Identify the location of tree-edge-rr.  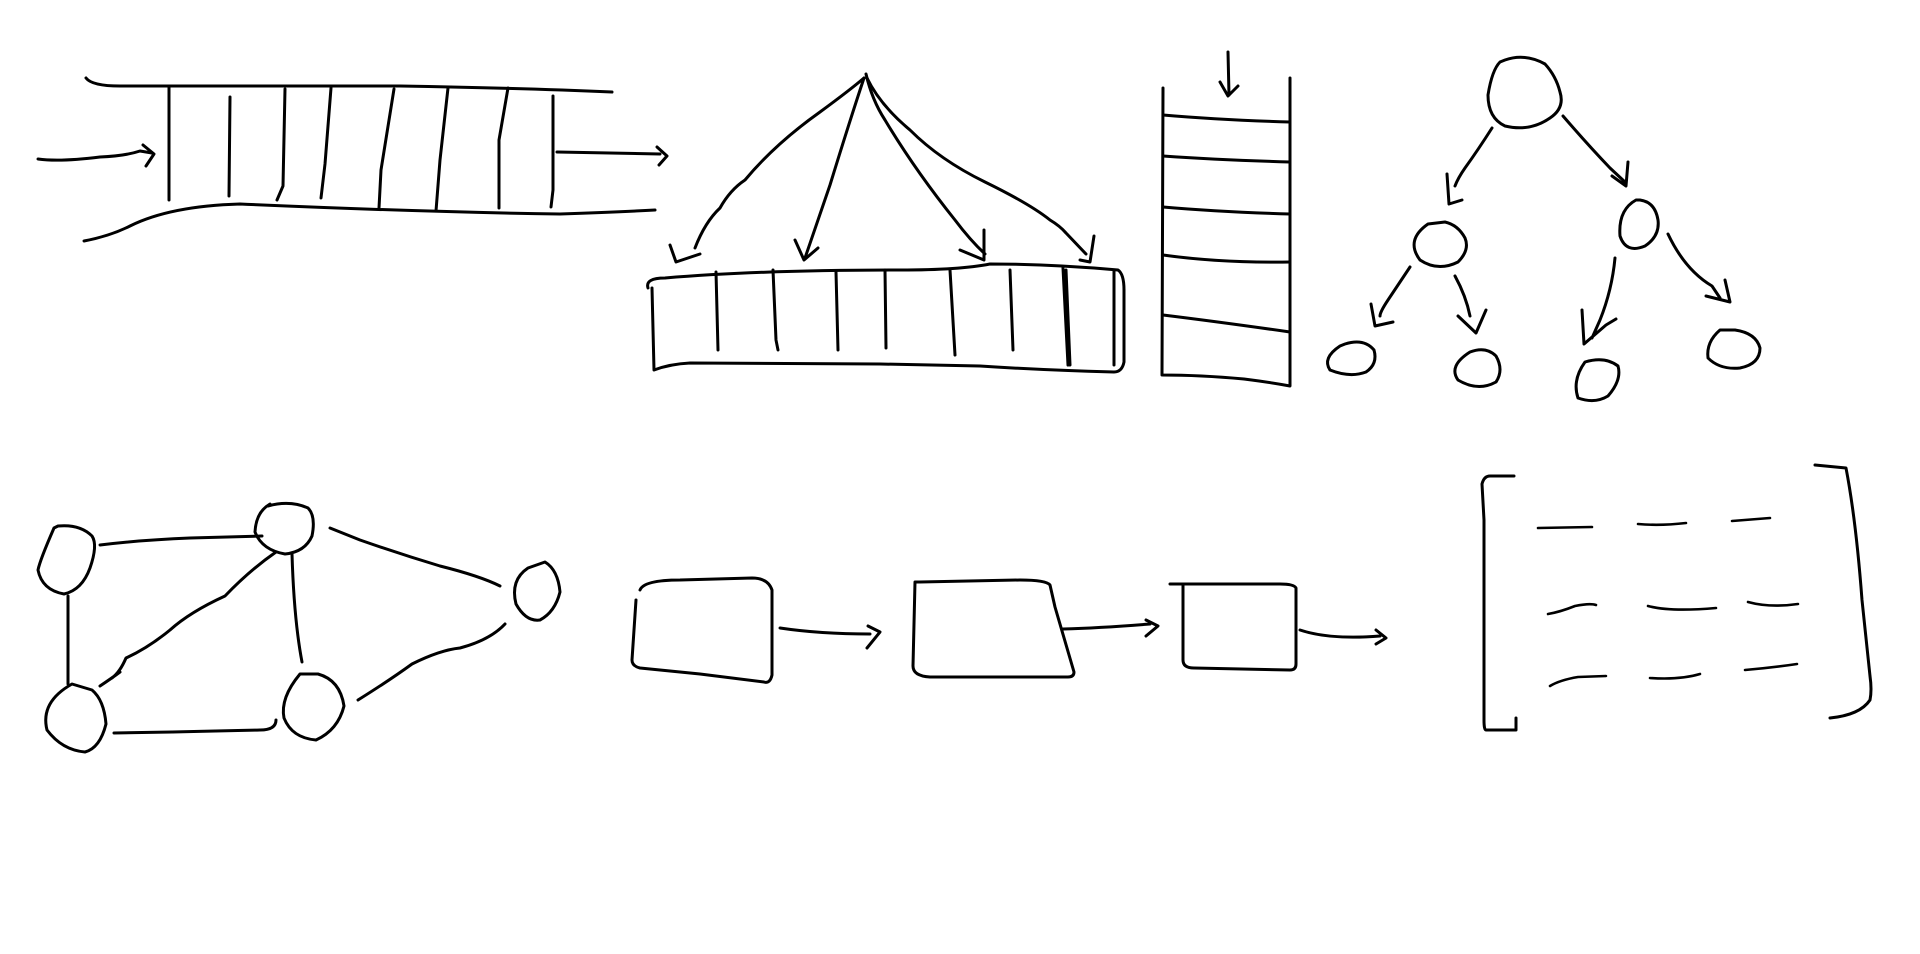
(1699, 268).